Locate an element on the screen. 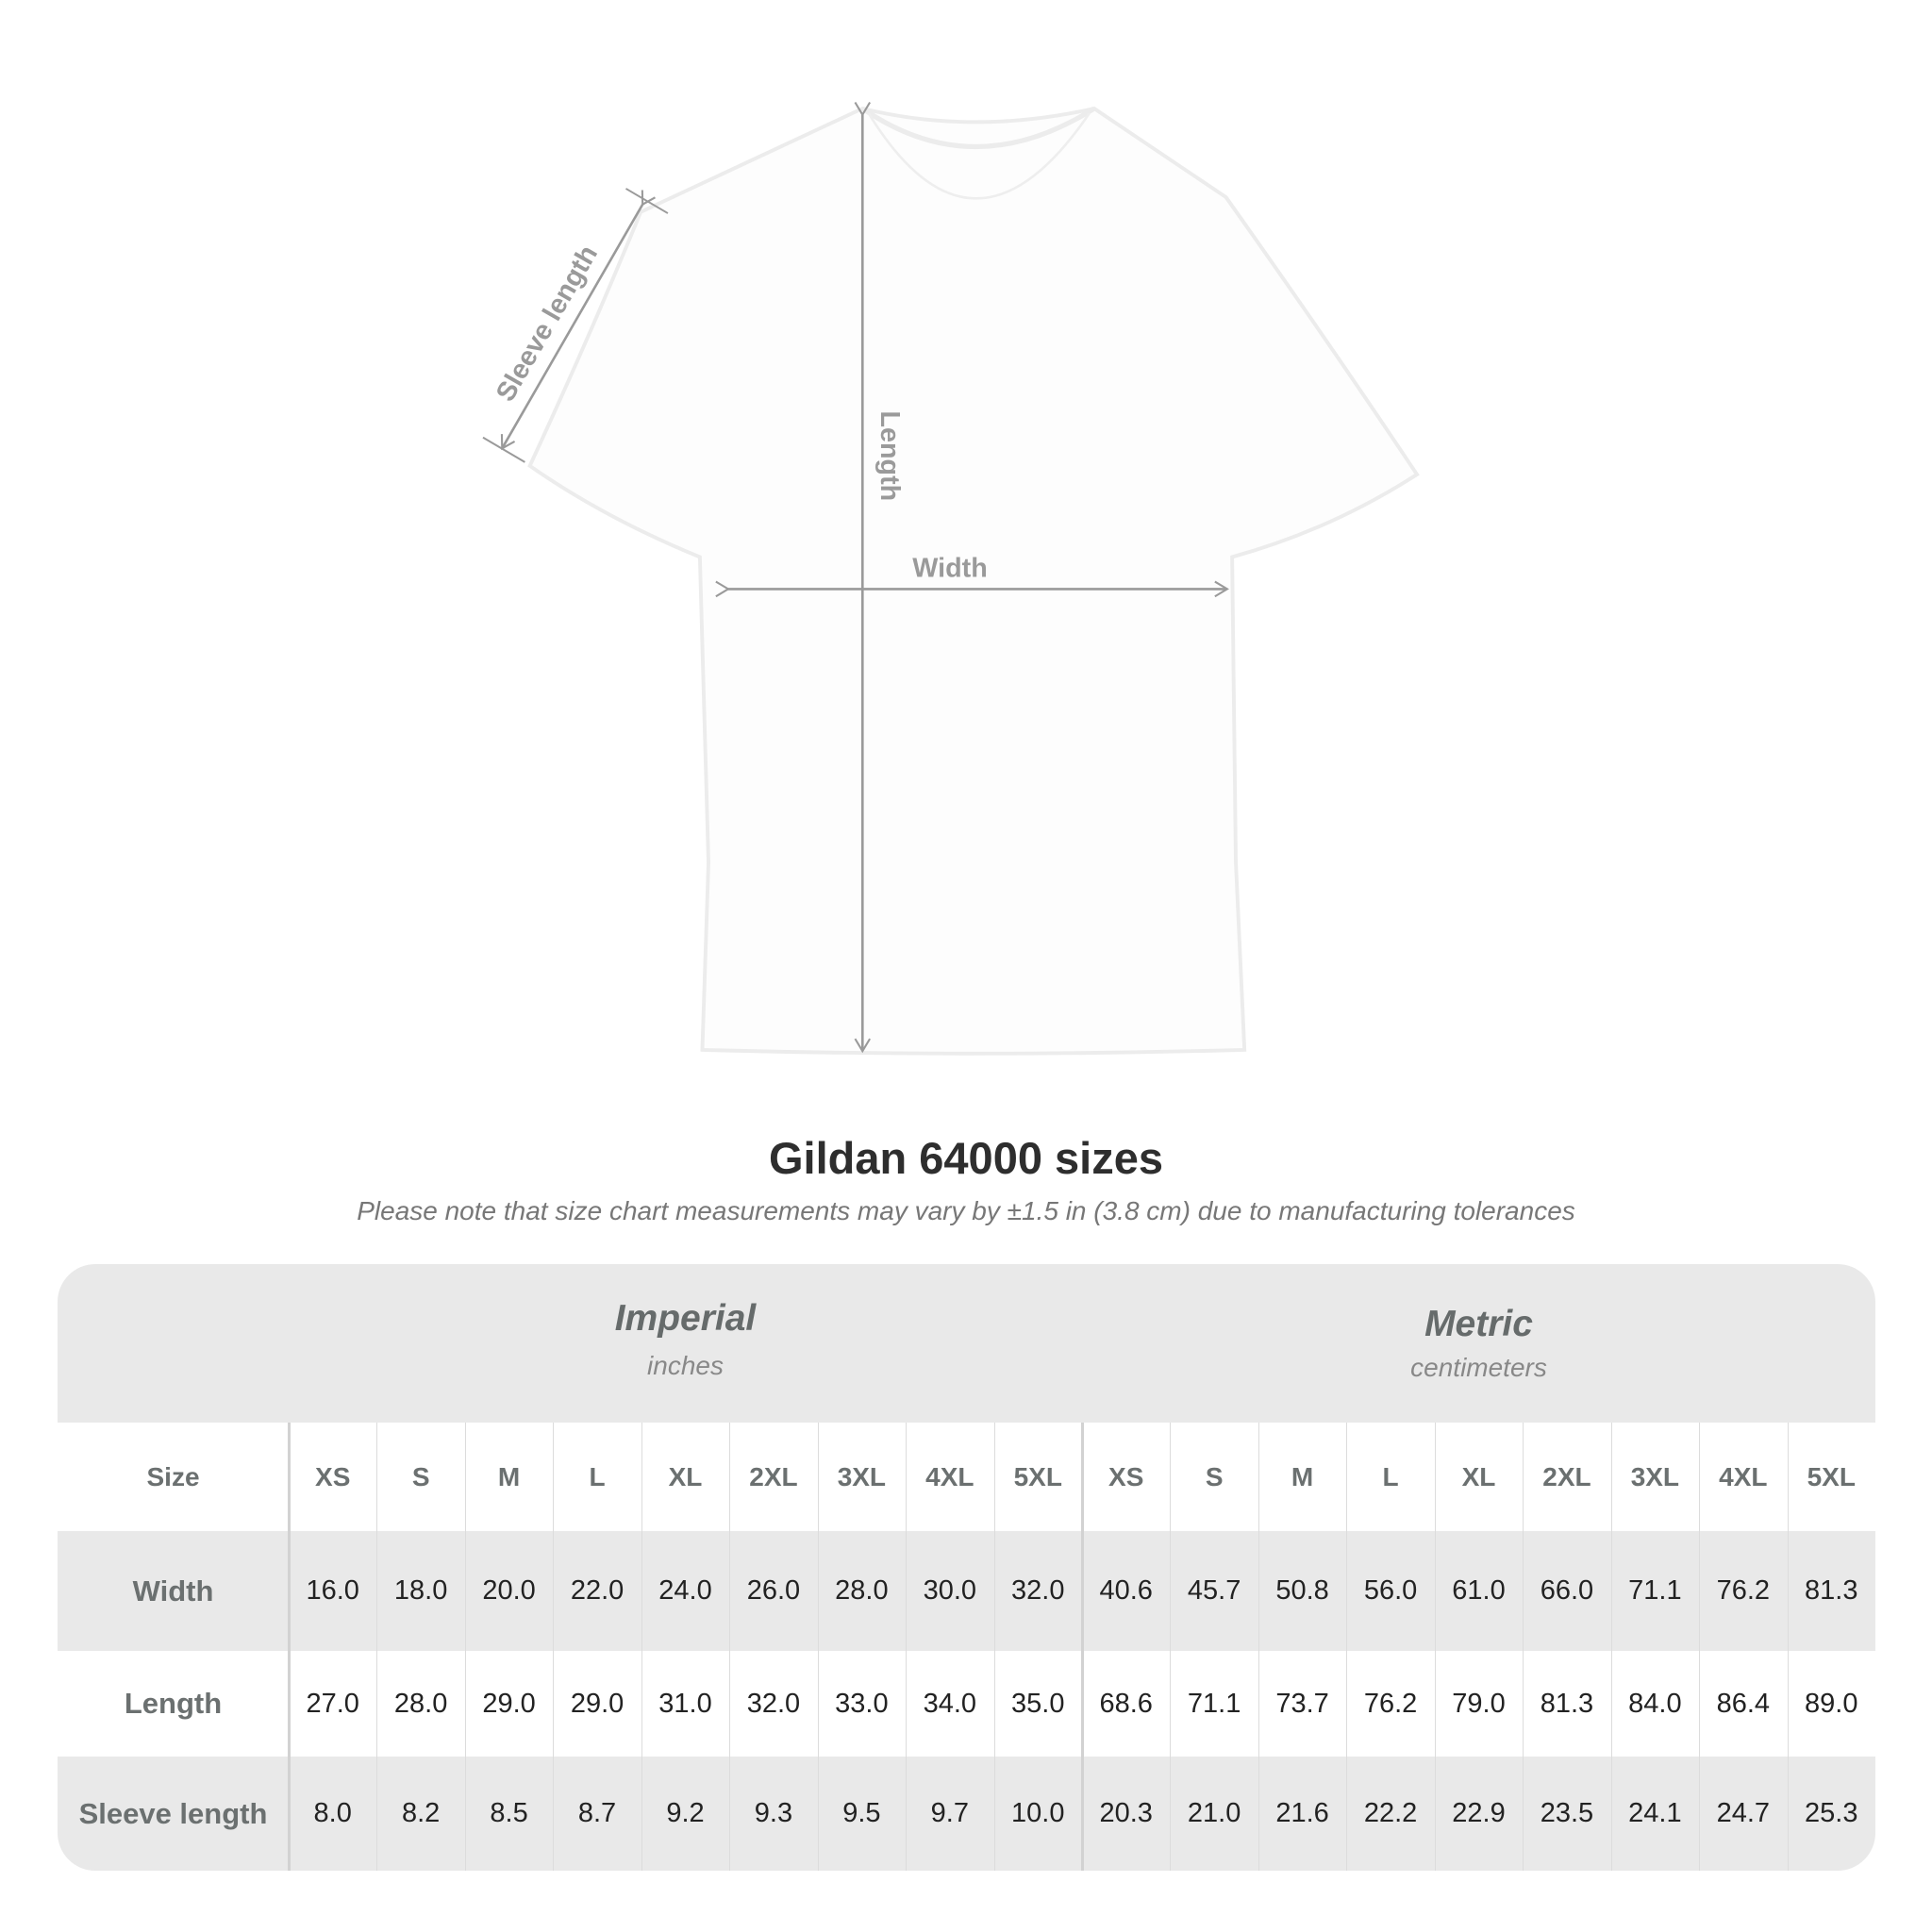 The height and width of the screenshot is (1932, 1932). value-cell: 66.0 is located at coordinates (1567, 1591).